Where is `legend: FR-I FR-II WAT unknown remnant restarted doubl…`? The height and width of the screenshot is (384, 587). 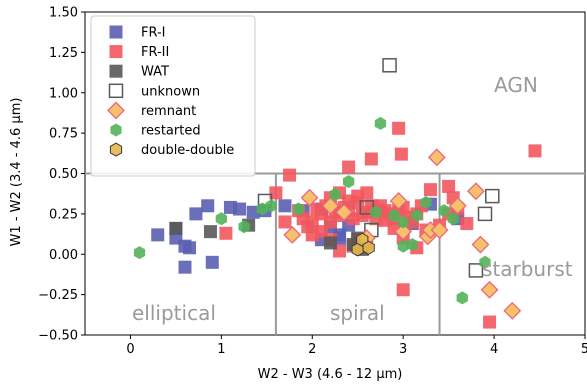
legend: FR-I FR-II WAT unknown remnant restarted doubl… is located at coordinates (173, 96).